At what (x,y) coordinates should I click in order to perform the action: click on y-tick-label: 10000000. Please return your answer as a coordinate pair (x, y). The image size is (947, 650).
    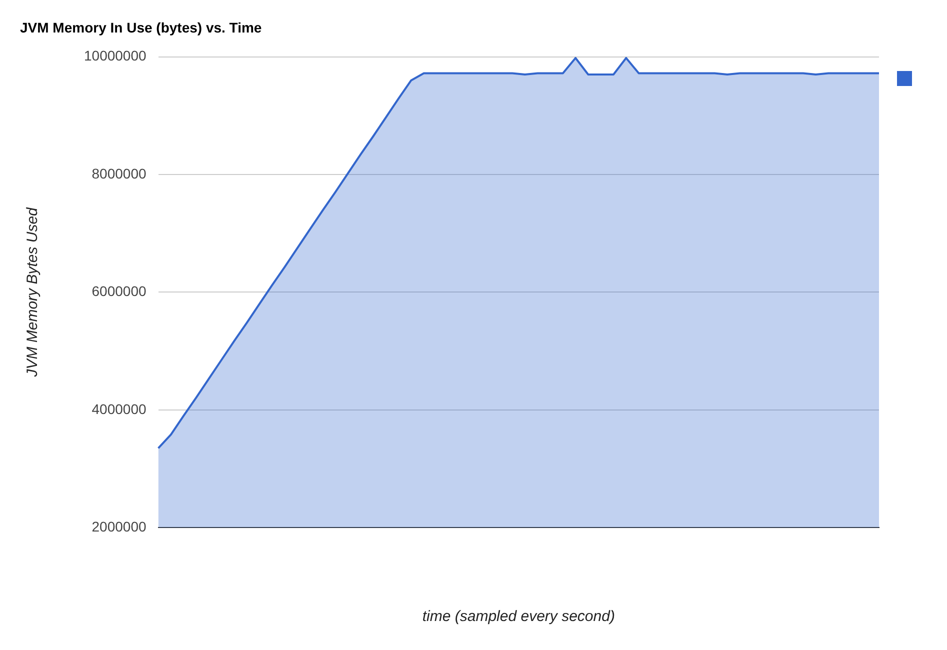
    Looking at the image, I should click on (115, 56).